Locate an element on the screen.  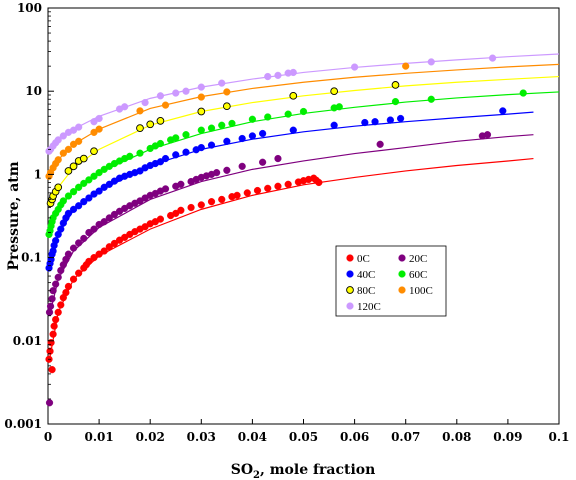
legend-label-100c: 100C is located at coordinates (421, 291).